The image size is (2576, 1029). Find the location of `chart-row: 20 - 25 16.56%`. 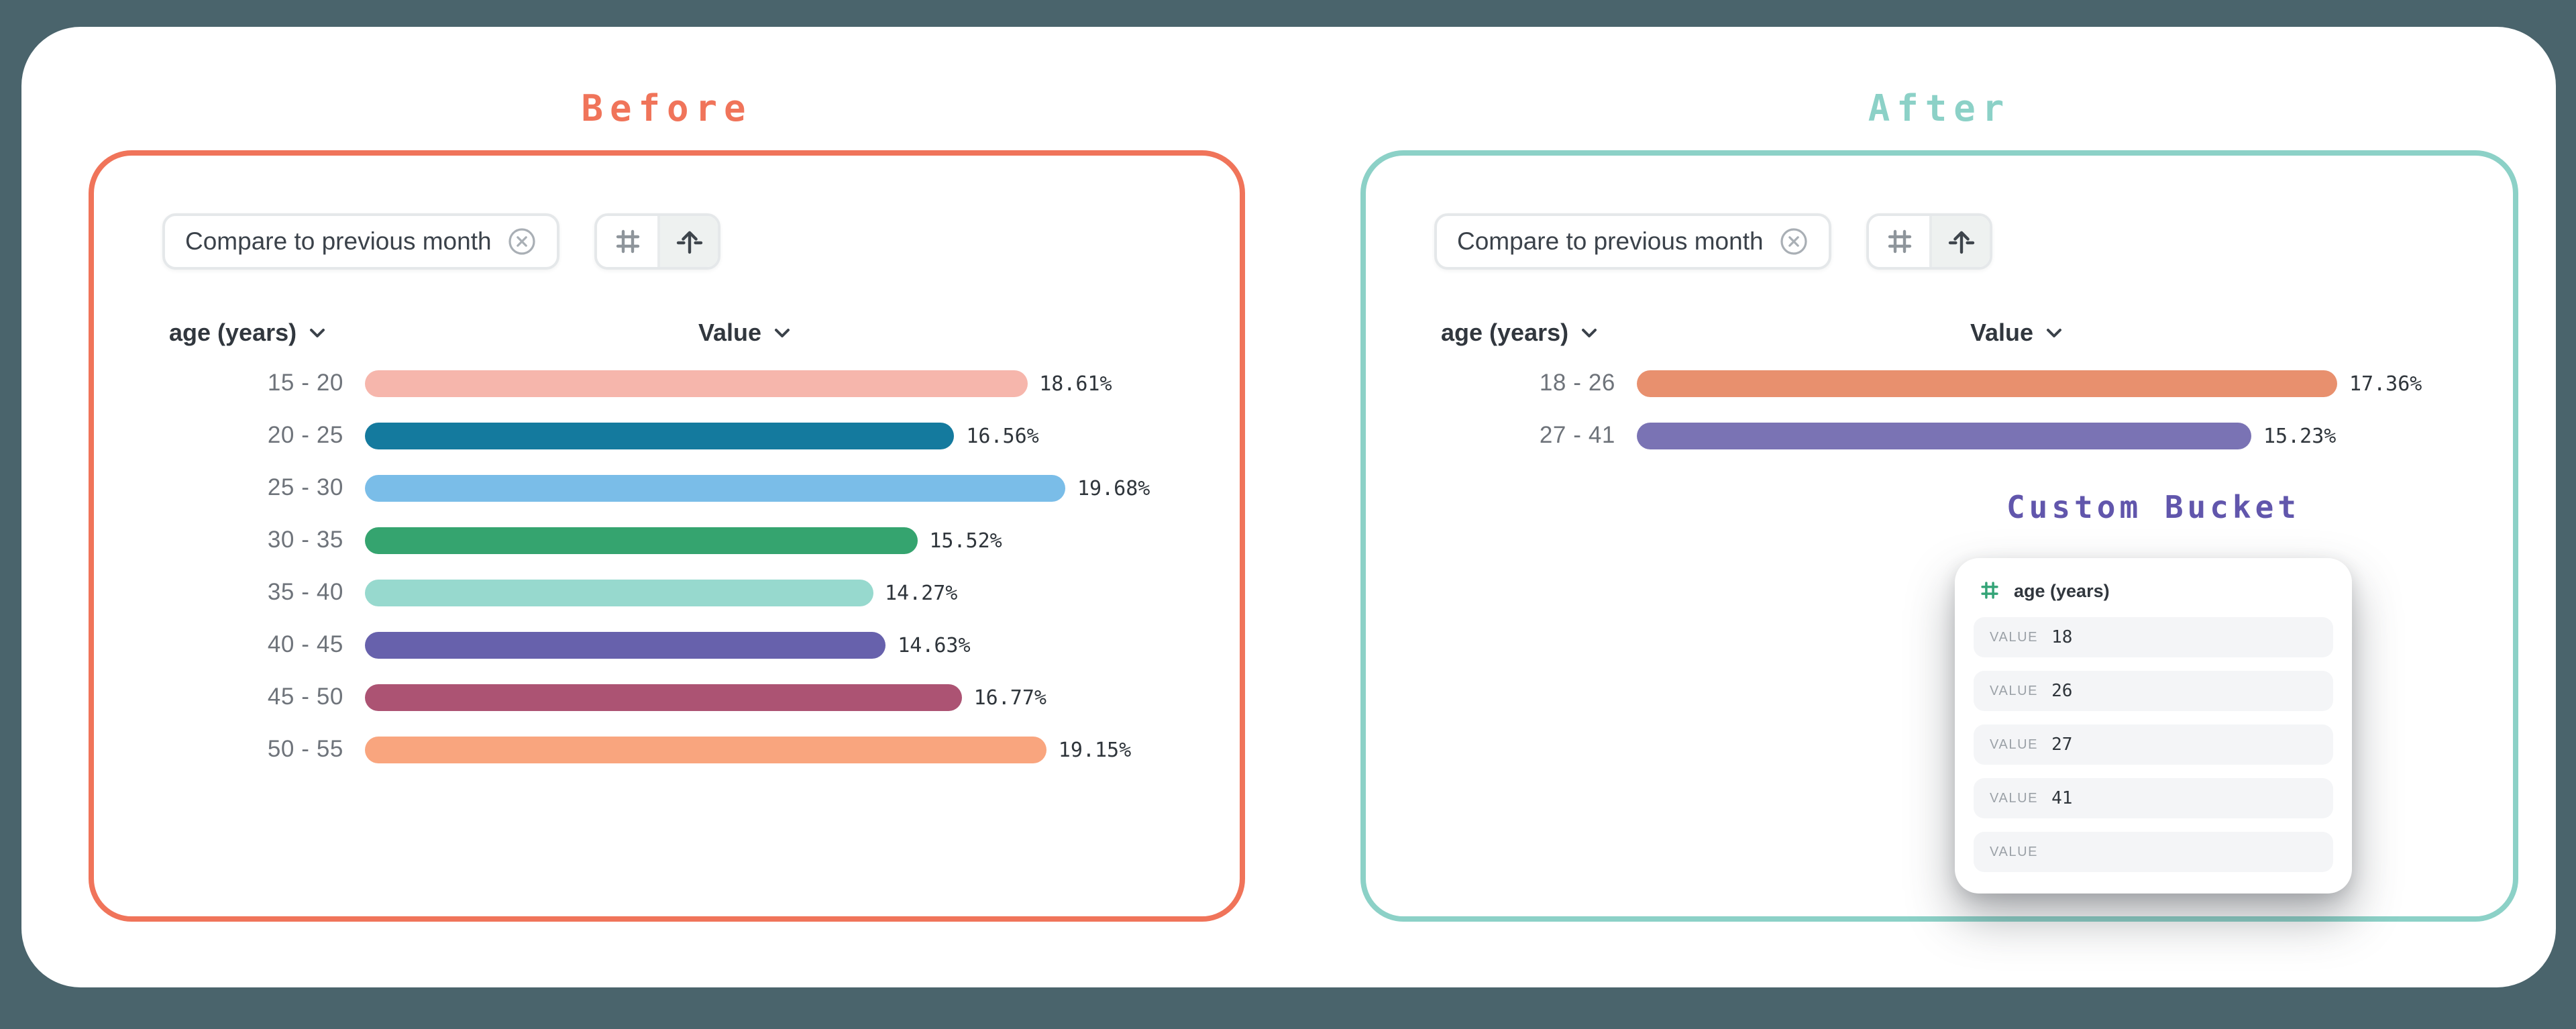

chart-row: 20 - 25 16.56% is located at coordinates (666, 435).